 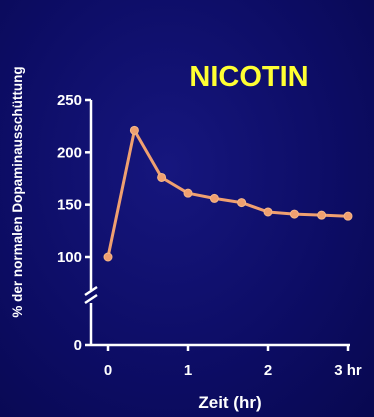 What do you see at coordinates (229, 402) in the screenshot?
I see `x-axis-label: Zeit (hr)` at bounding box center [229, 402].